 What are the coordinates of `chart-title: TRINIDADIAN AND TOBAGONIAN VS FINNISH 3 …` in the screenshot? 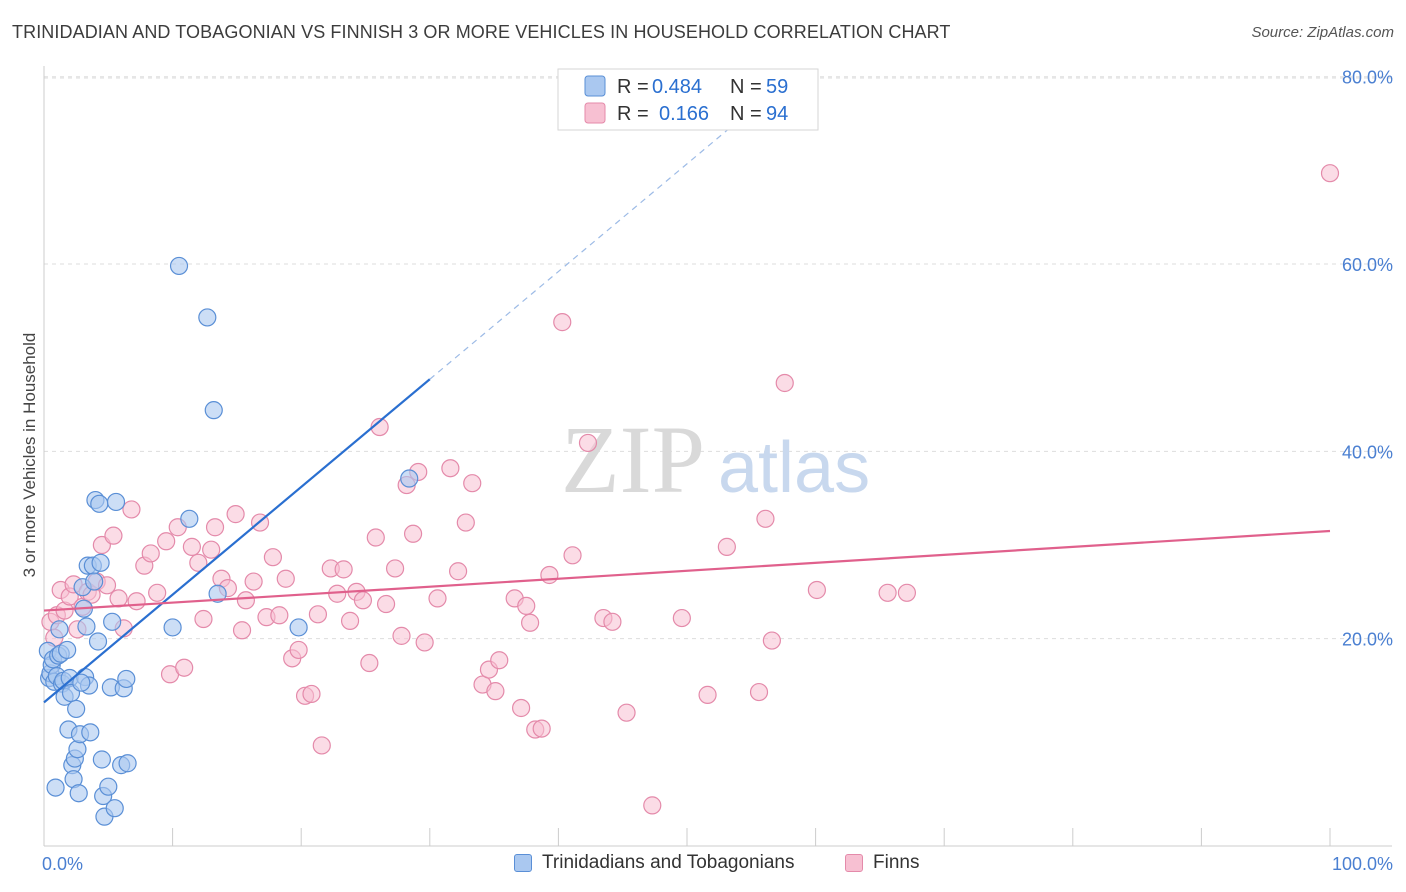 It's located at (481, 32).